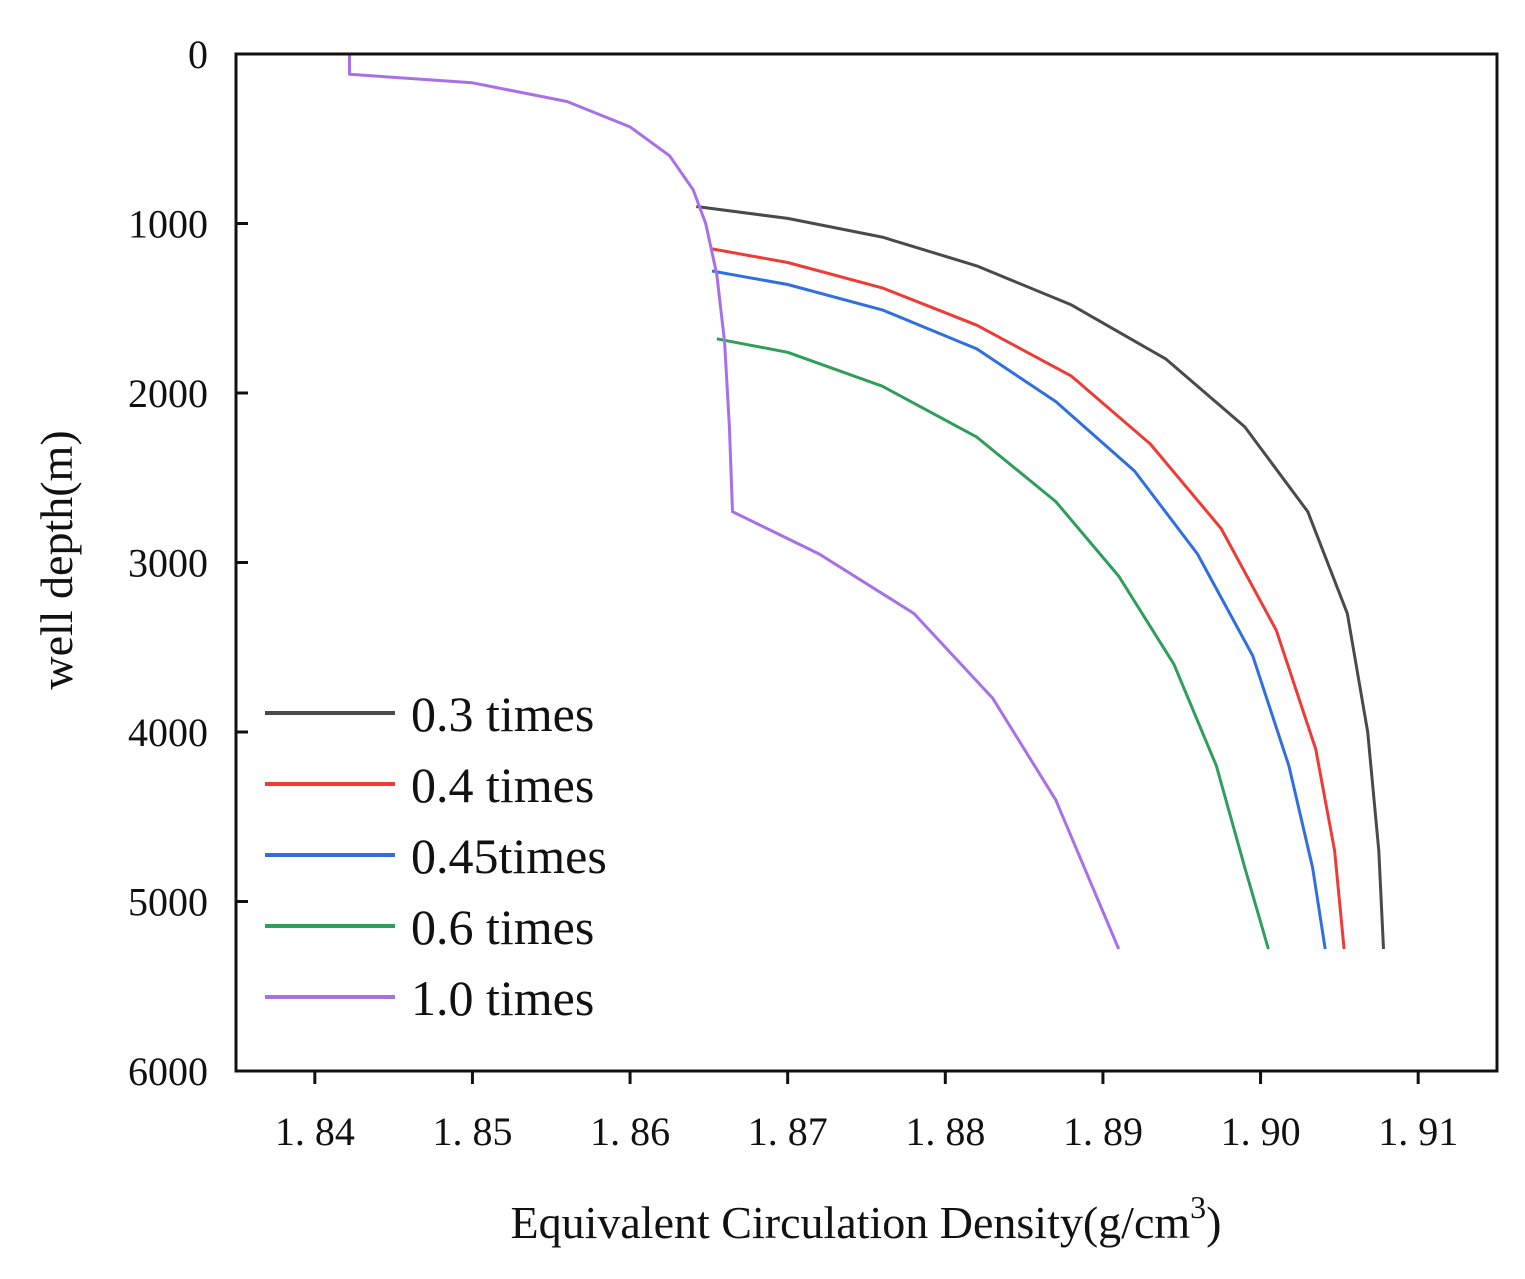 This screenshot has width=1525, height=1279. Describe the element at coordinates (502, 714) in the screenshot. I see `legend-label-1: 0.3 times` at that location.